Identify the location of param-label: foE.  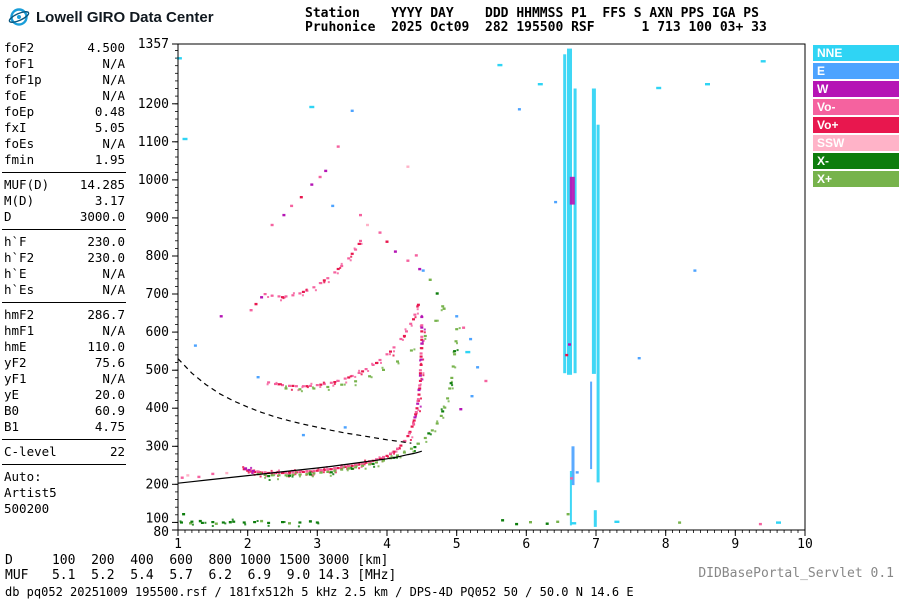
(15, 95).